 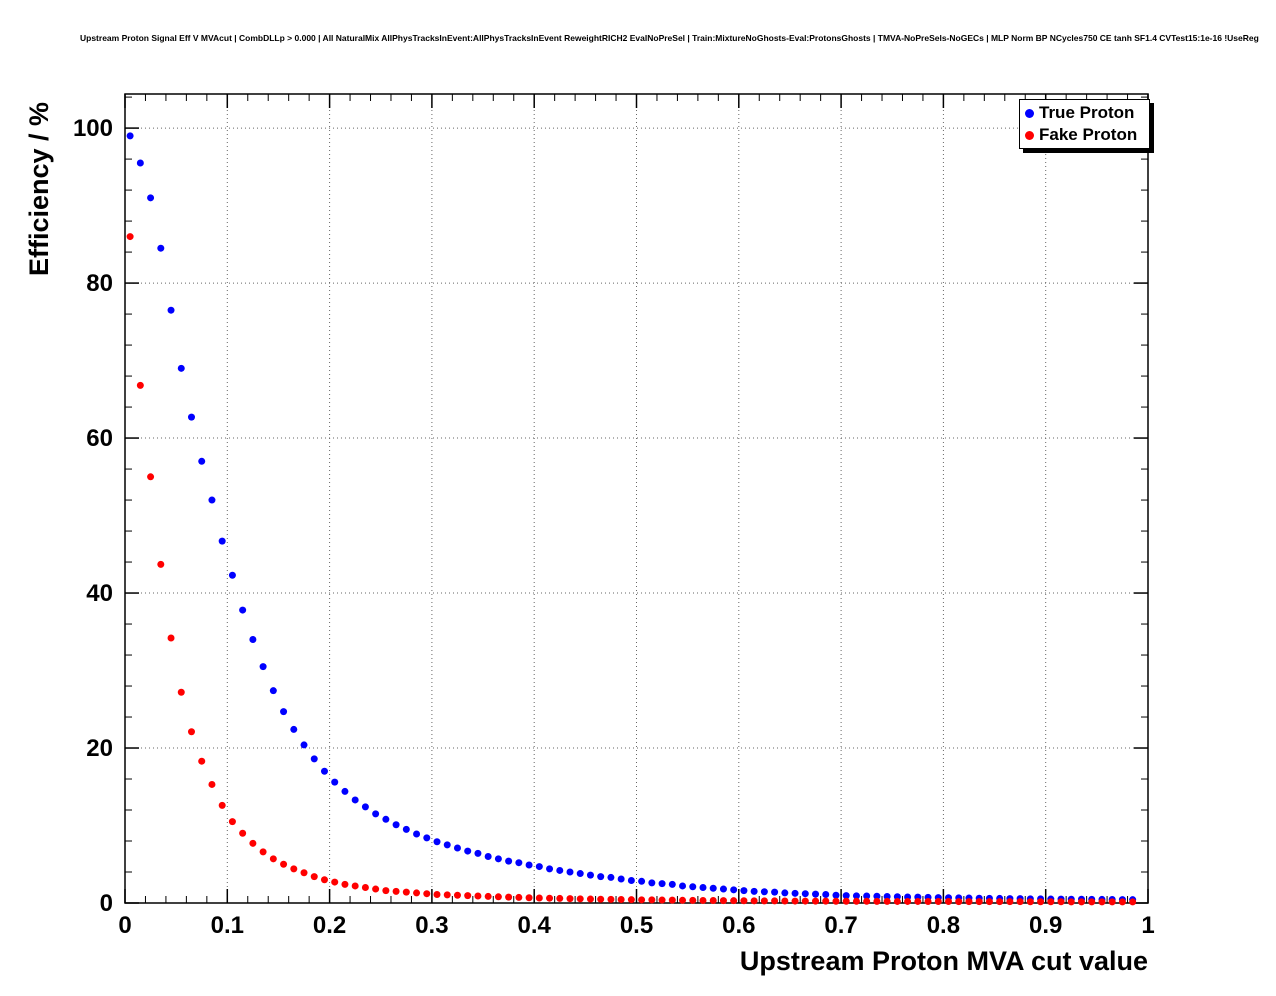 What do you see at coordinates (636, 925) in the screenshot?
I see `x-tick-label: 0.5` at bounding box center [636, 925].